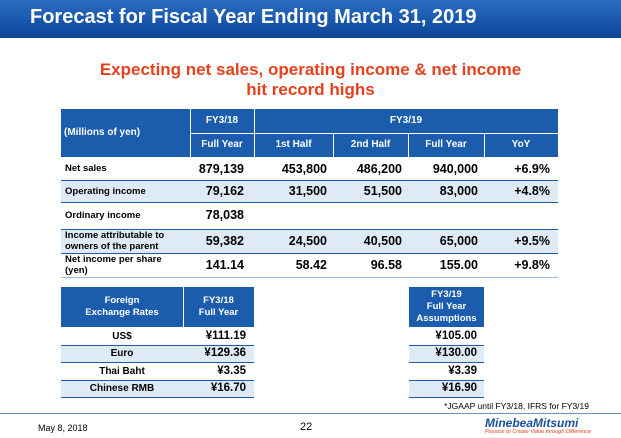  I want to click on subtitle-line-2: hit record highs, so click(310, 89).